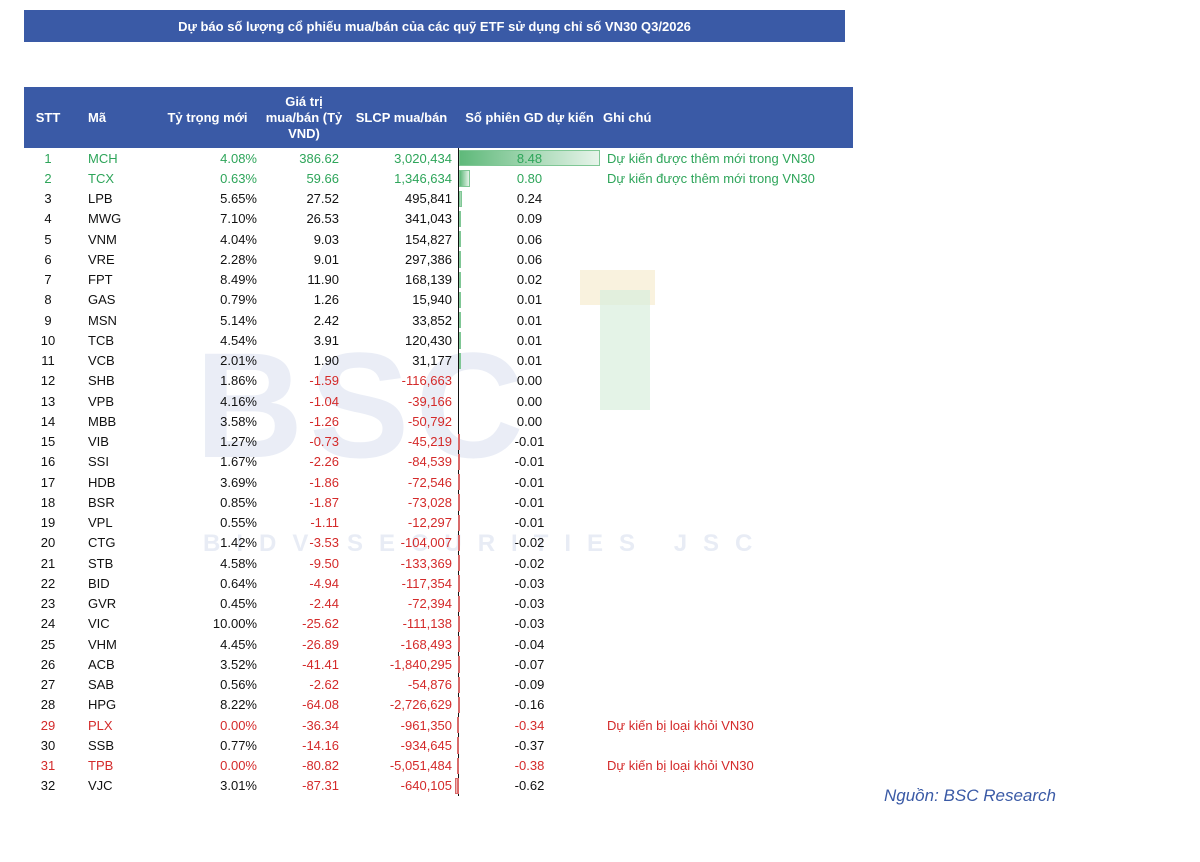 This screenshot has height=862, width=1200. I want to click on cell-ty-trong: 0.45%, so click(238, 604).